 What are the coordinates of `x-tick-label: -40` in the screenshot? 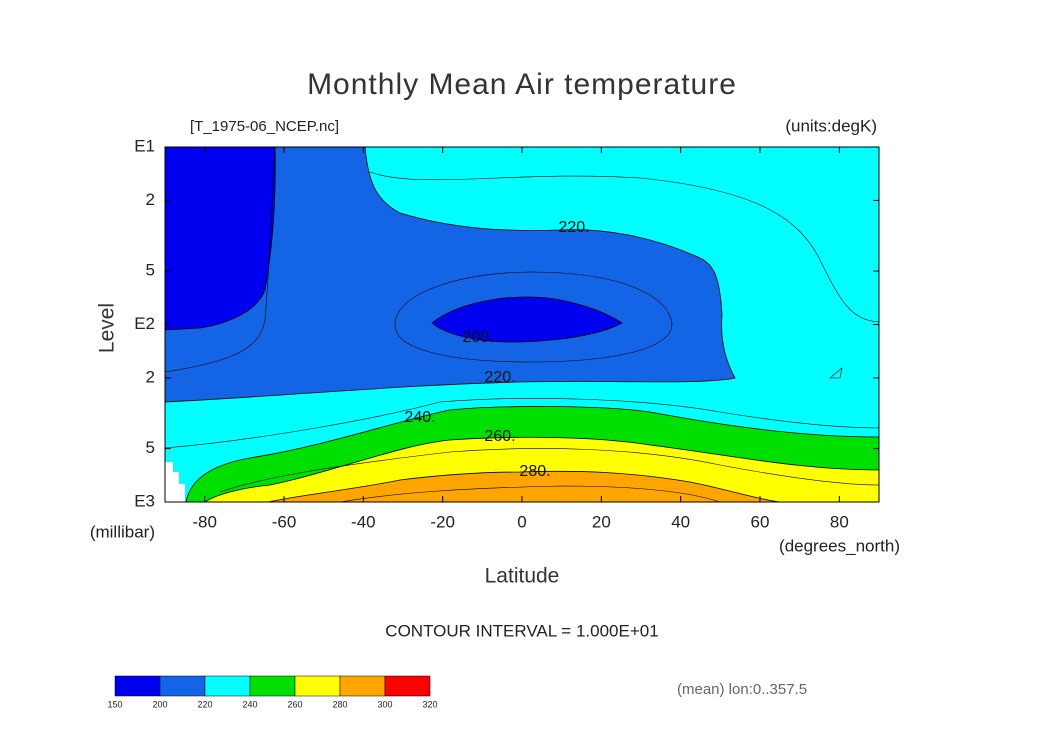 It's located at (363, 521).